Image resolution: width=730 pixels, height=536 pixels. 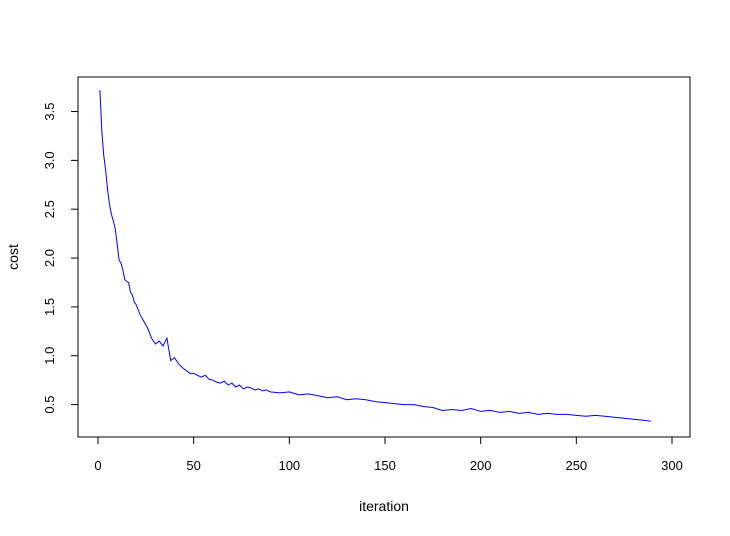 I want to click on y-axis: 0.5 1.0 1.5 2.0 2.5 3.0 3.5, so click(x=60, y=258).